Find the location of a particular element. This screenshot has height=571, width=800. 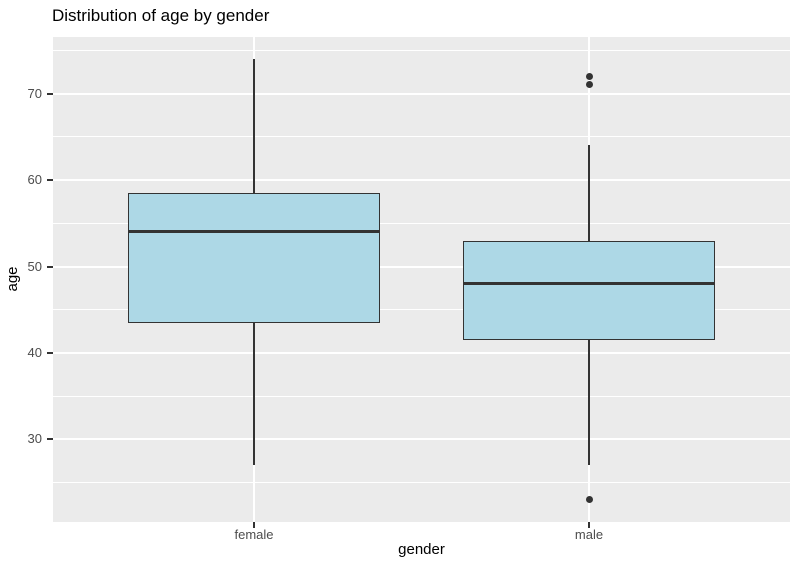

upper-whisker-female is located at coordinates (254, 126).